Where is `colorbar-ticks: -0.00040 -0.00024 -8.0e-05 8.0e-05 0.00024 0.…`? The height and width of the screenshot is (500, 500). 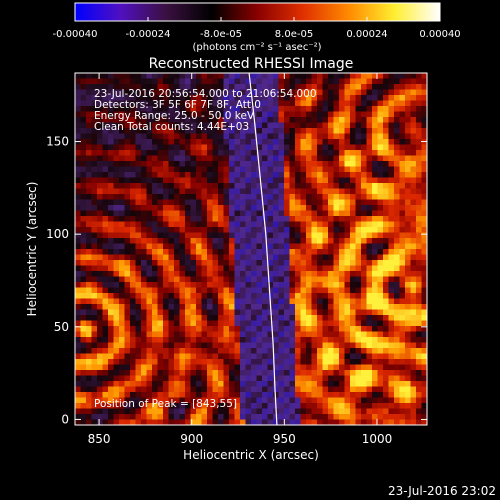 colorbar-ticks: -0.00040 -0.00024 -8.0e-05 8.0e-05 0.00024 0.… is located at coordinates (257, 28).